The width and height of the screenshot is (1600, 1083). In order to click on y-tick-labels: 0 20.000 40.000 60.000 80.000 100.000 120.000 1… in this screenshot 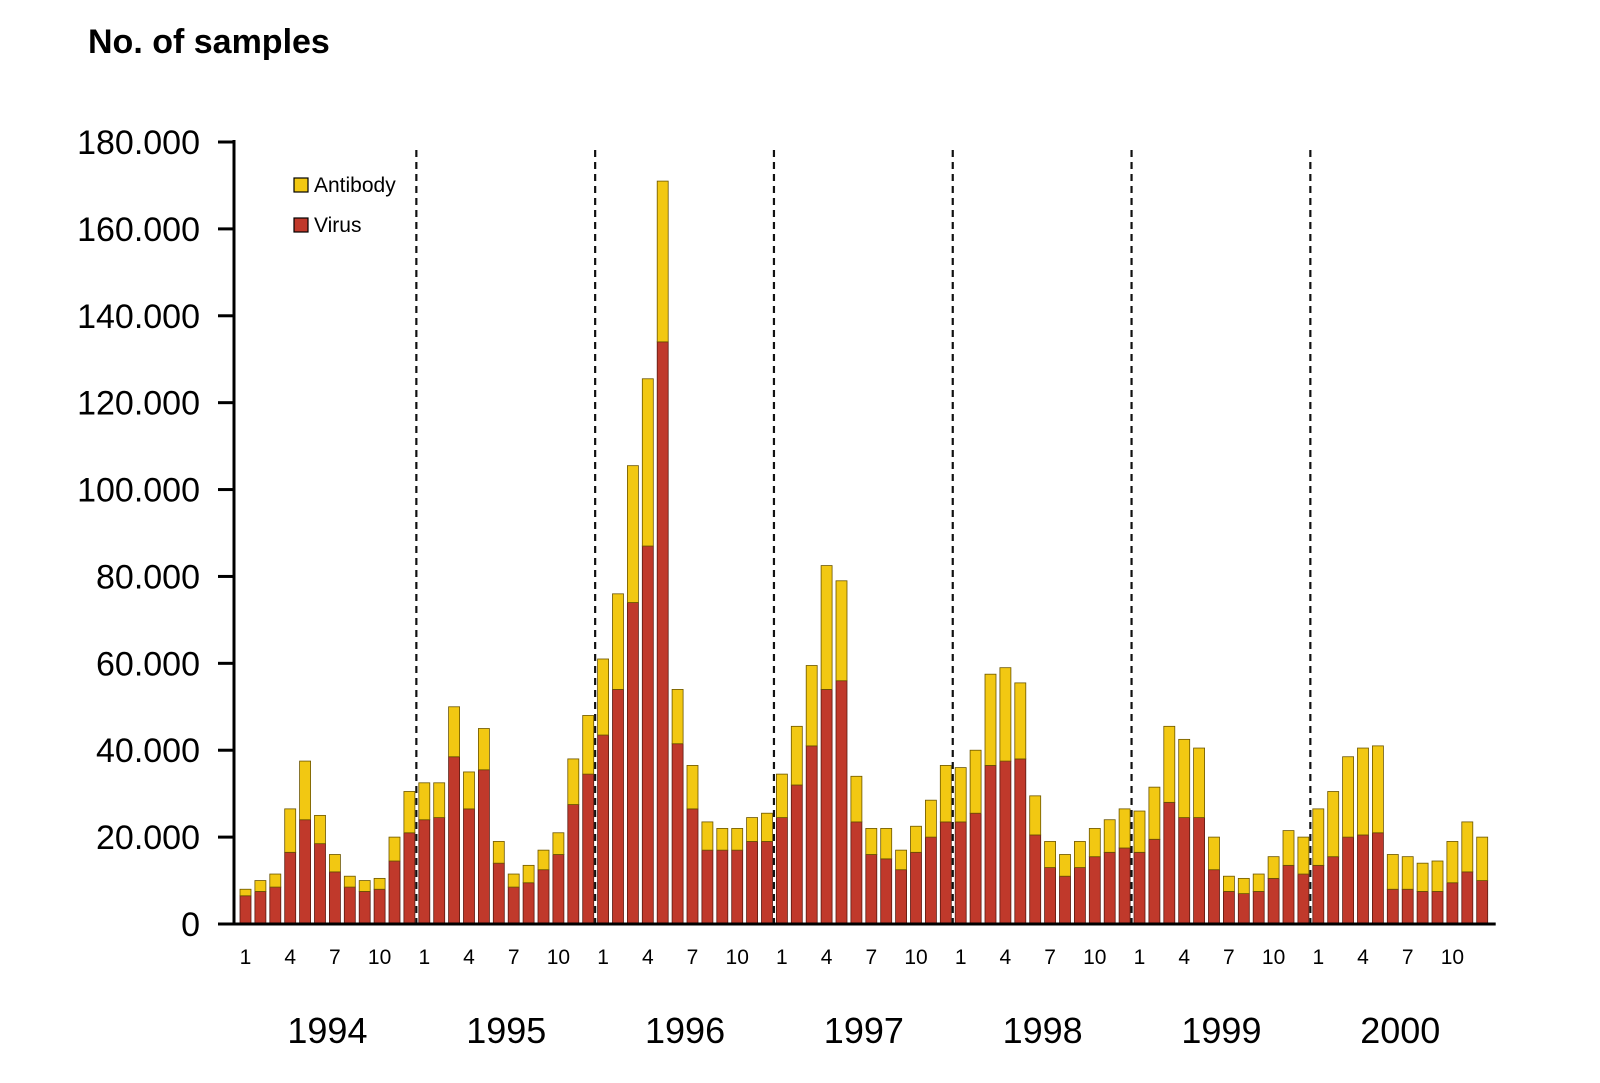, I will do `click(155, 534)`.